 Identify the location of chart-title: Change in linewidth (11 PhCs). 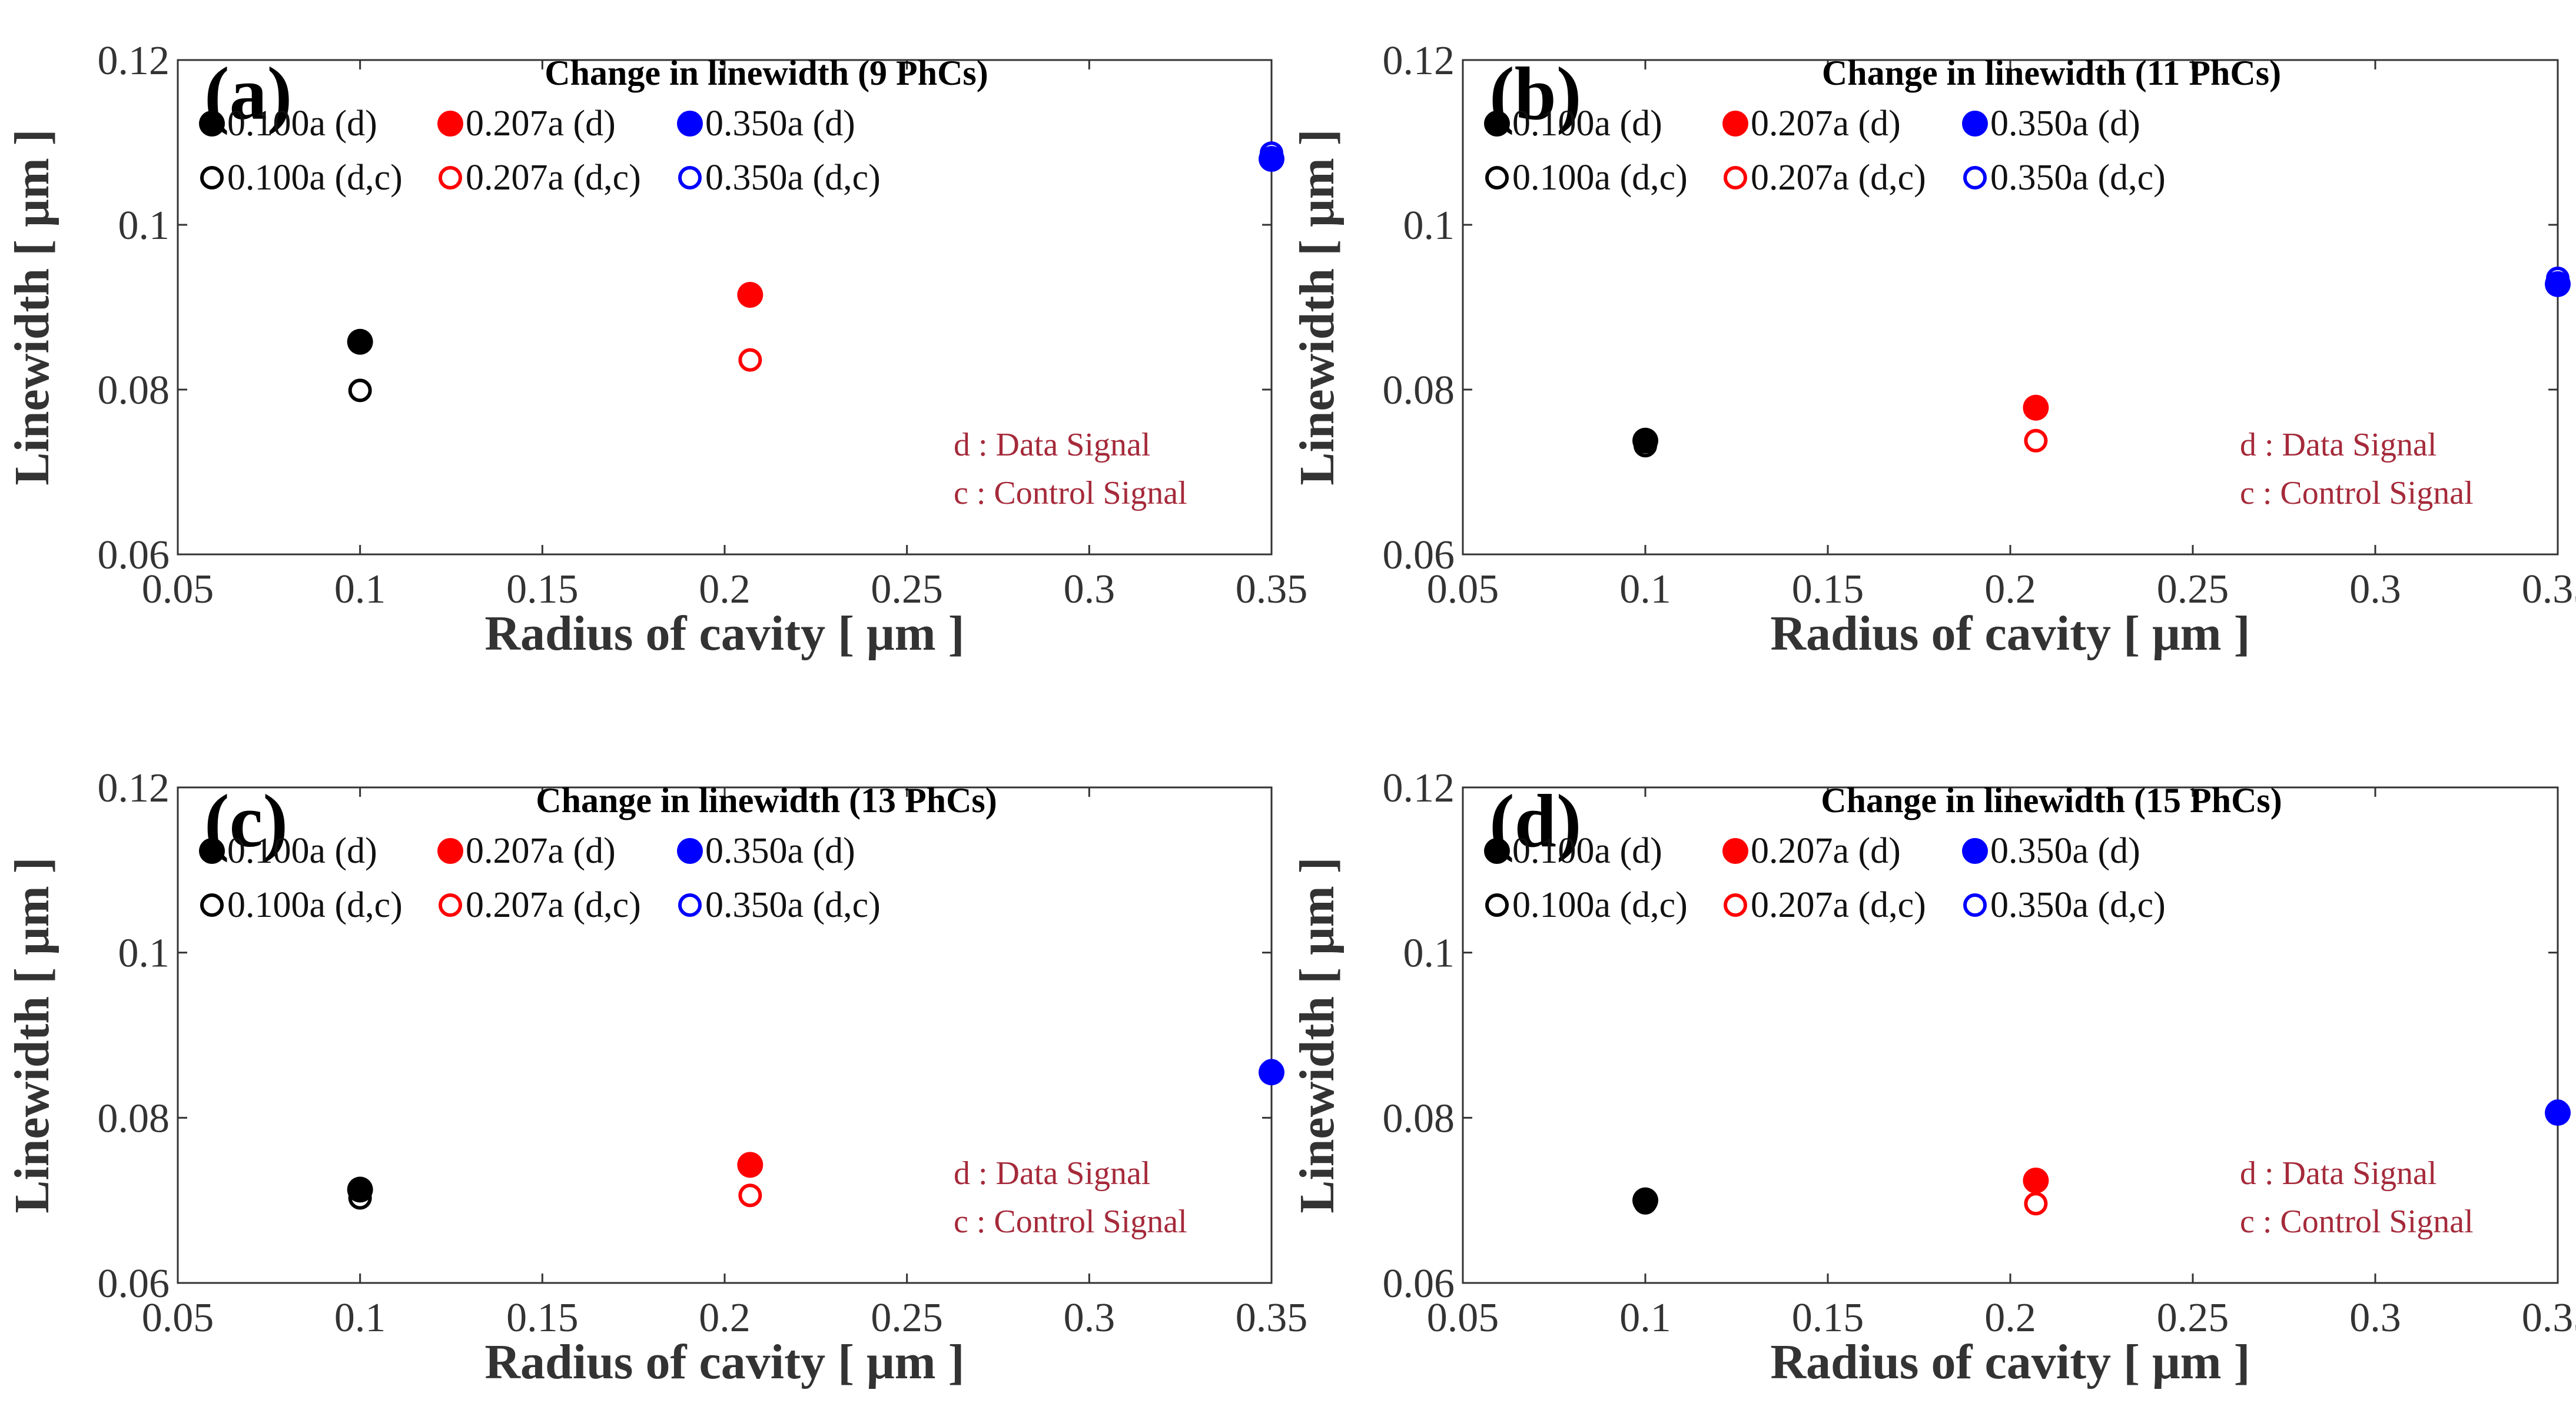
(2051, 73).